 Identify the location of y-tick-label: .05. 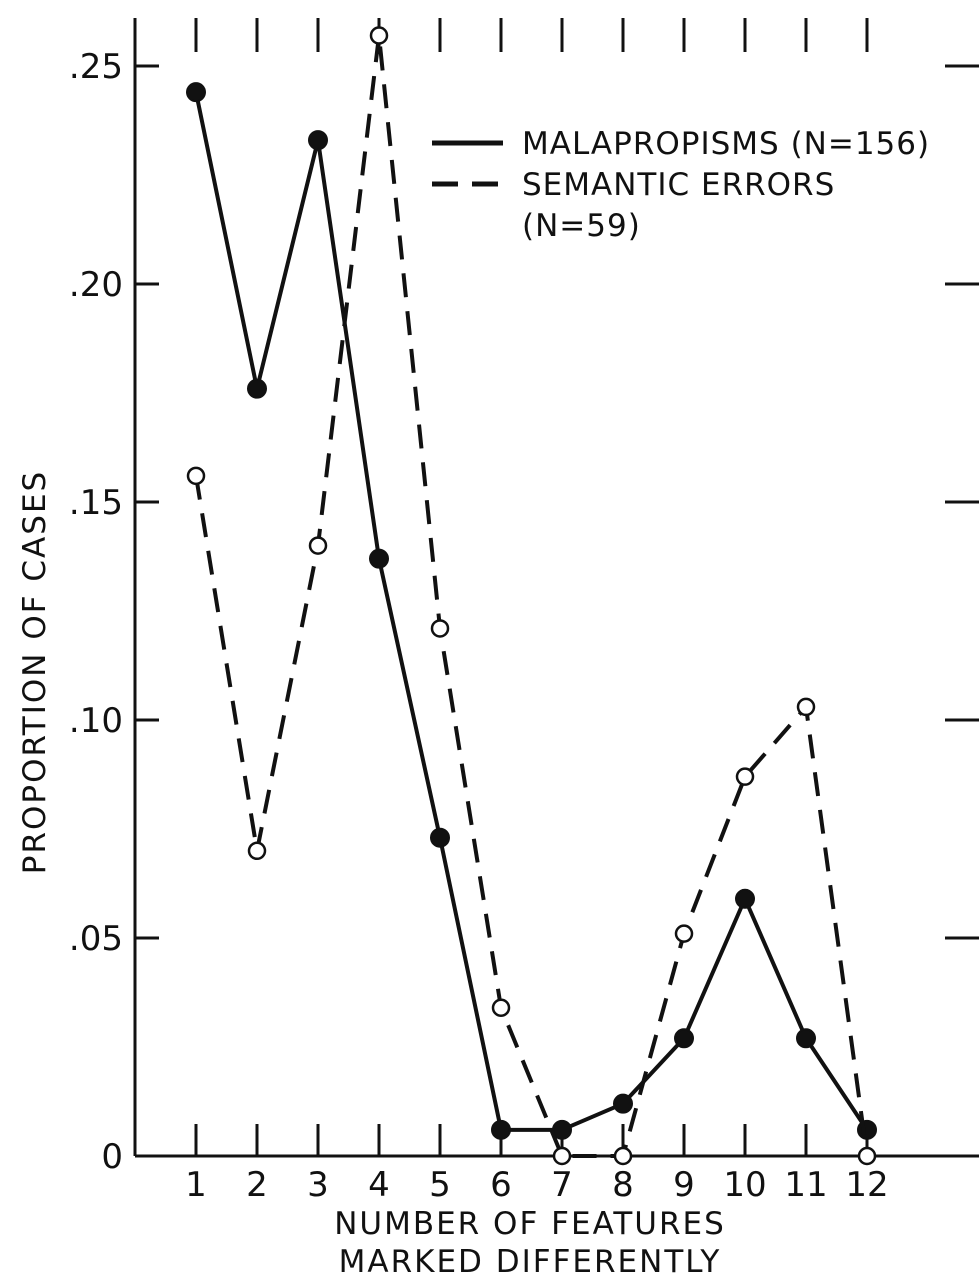
(96, 939).